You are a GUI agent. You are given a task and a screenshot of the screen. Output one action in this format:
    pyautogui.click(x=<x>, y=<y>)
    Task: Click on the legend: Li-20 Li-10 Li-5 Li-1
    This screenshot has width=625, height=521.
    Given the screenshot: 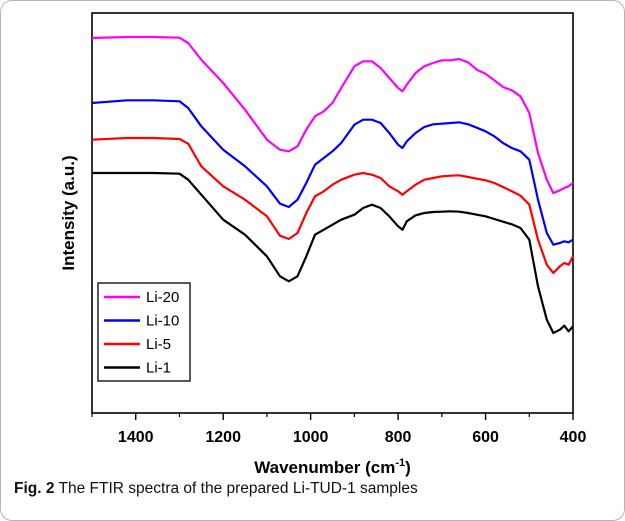 What is the action you would take?
    pyautogui.click(x=144, y=332)
    